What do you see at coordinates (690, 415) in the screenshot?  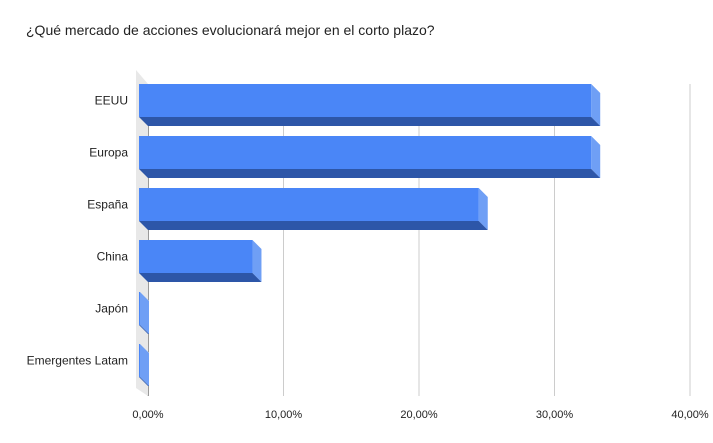 I see `x-tick-label: 40,00%` at bounding box center [690, 415].